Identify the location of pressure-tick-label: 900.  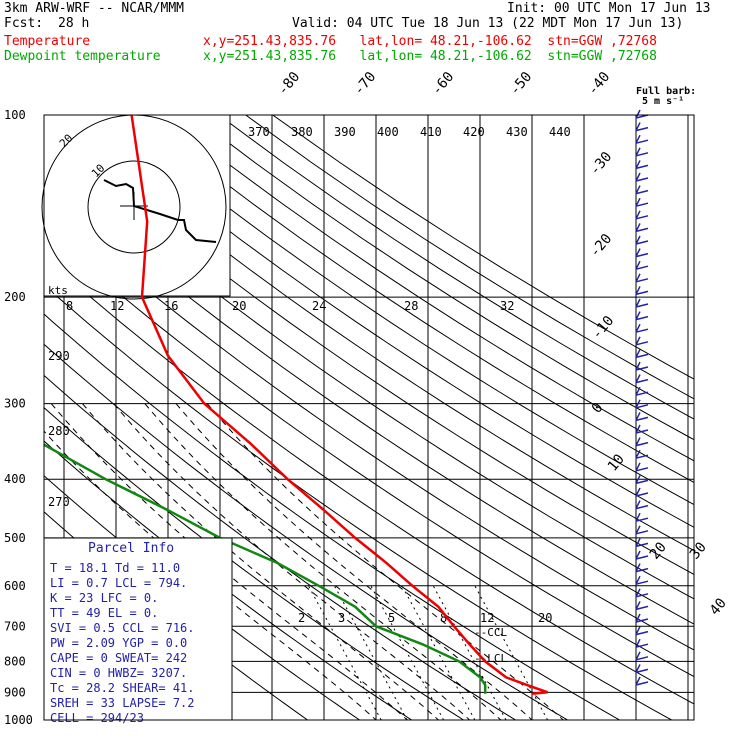
(15, 692).